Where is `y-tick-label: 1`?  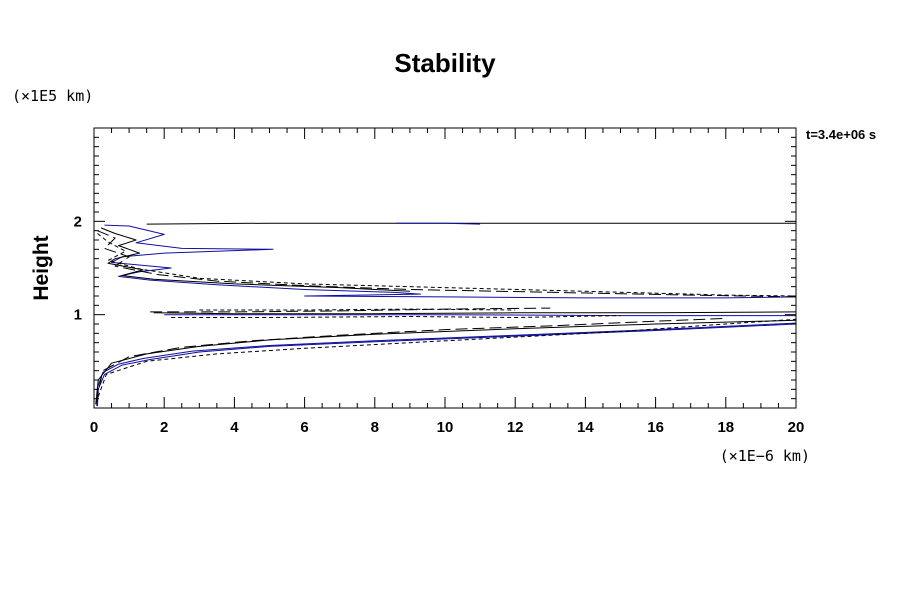
y-tick-label: 1 is located at coordinates (78, 315).